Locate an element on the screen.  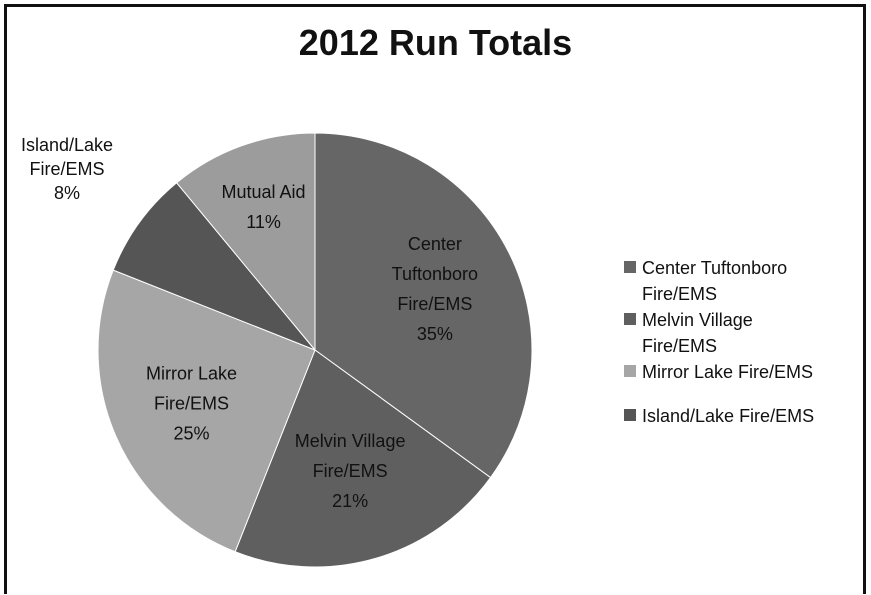
slice-label-melvin-village: Melvin Village Fire/EMS 21% is located at coordinates (350, 471).